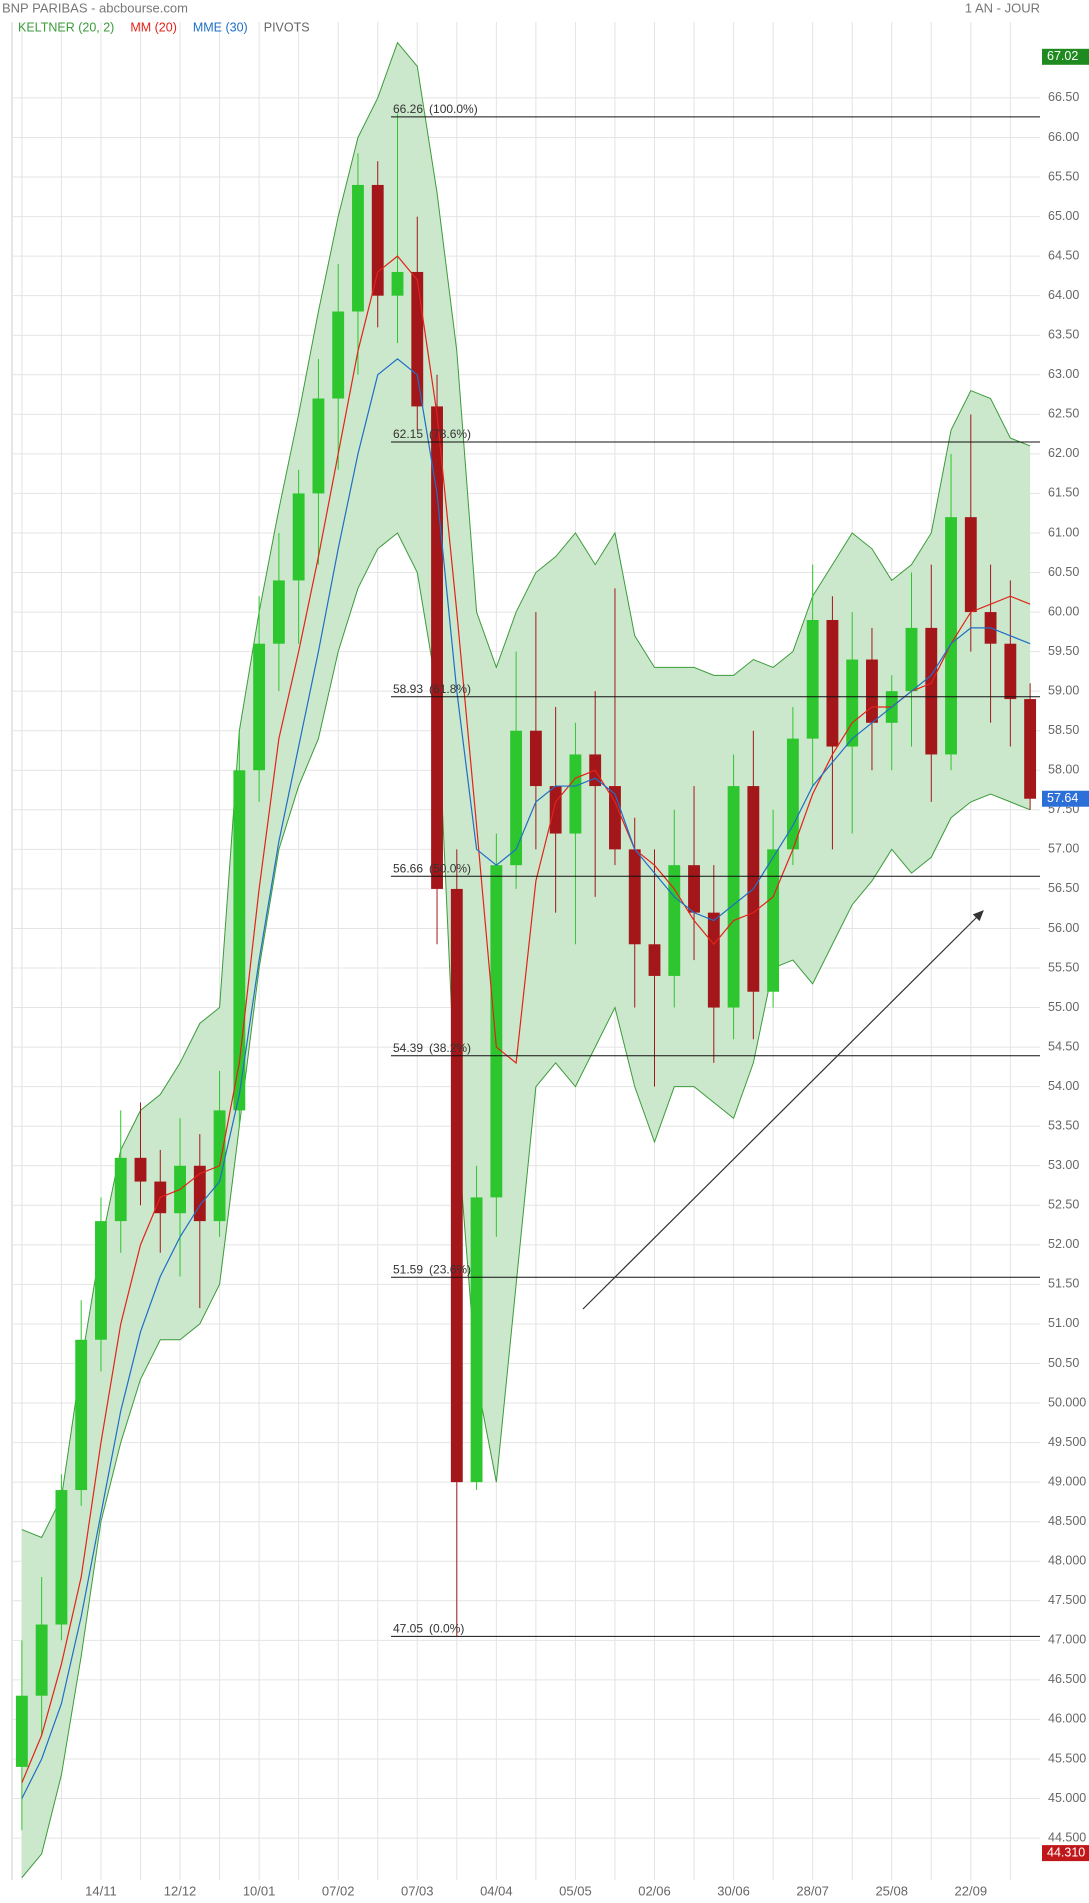 The width and height of the screenshot is (1089, 1903). I want to click on y-tick-label: 59.00, so click(1063, 690).